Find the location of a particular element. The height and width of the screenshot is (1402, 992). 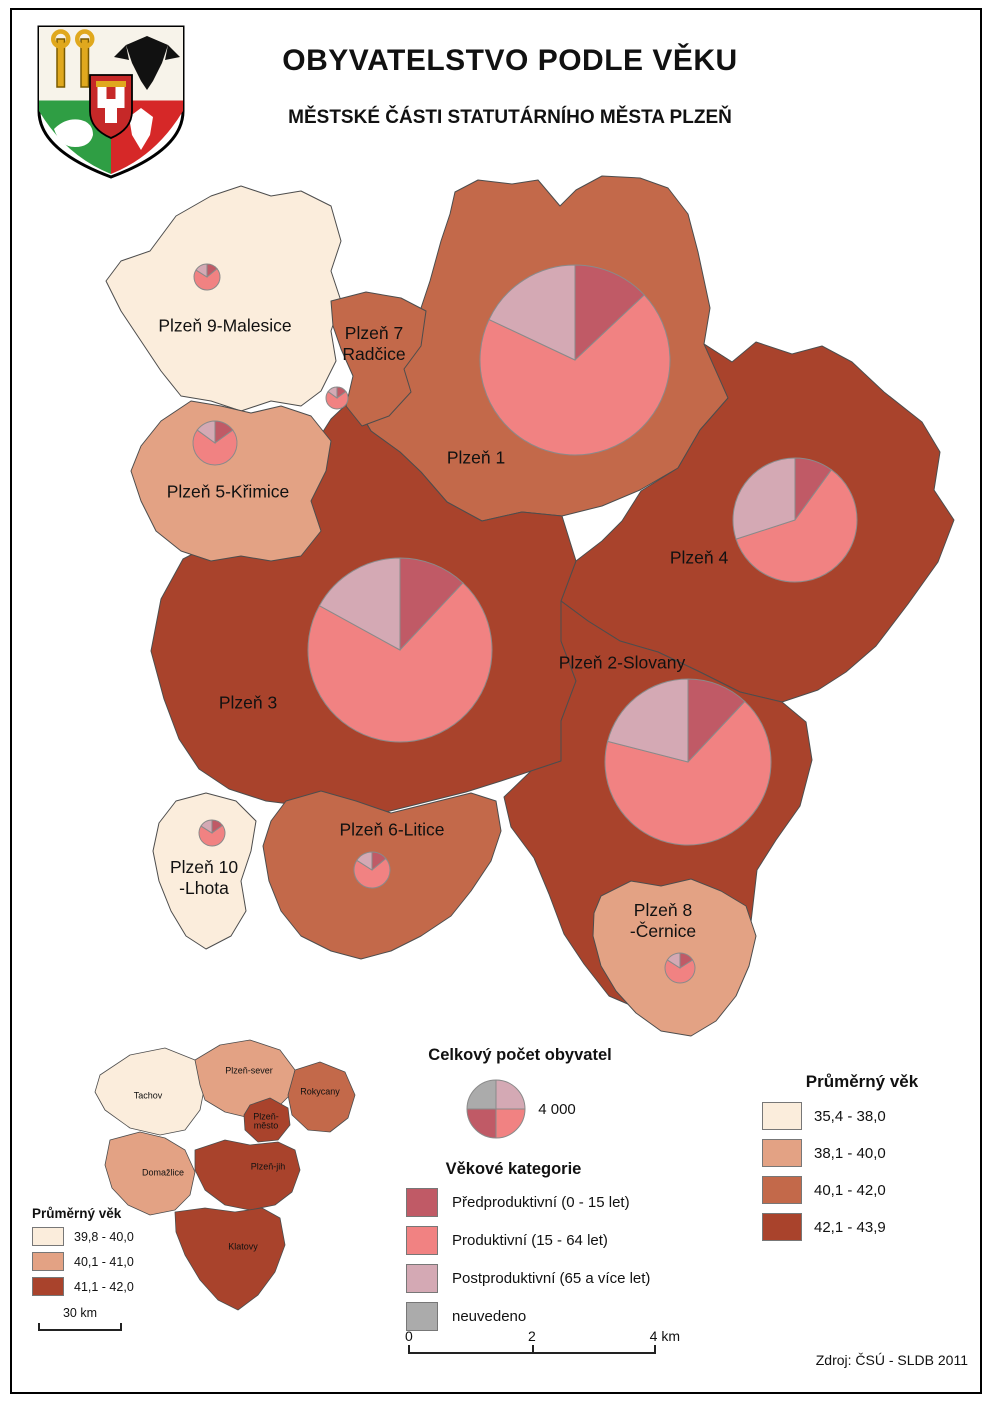

pie-plzeň-3 is located at coordinates (400, 650).